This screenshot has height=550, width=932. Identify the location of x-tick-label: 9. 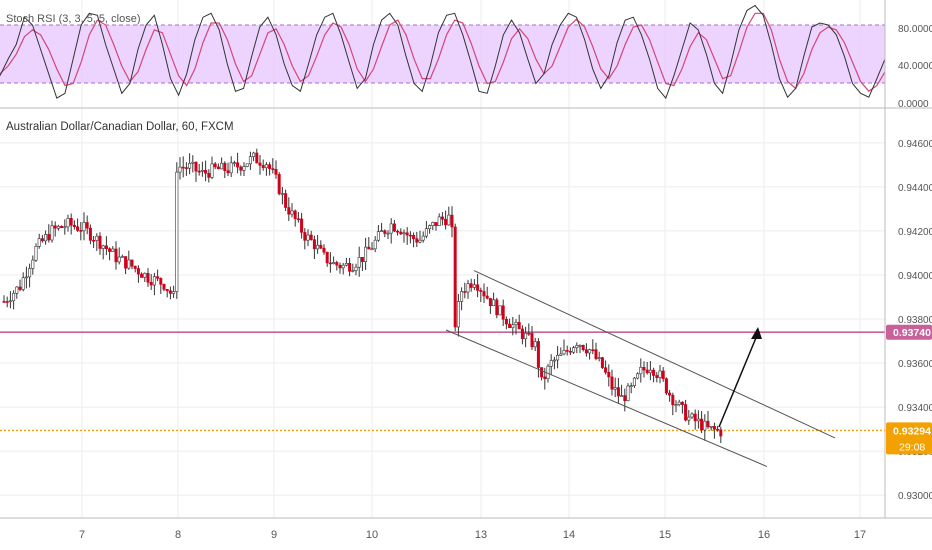
(274, 535).